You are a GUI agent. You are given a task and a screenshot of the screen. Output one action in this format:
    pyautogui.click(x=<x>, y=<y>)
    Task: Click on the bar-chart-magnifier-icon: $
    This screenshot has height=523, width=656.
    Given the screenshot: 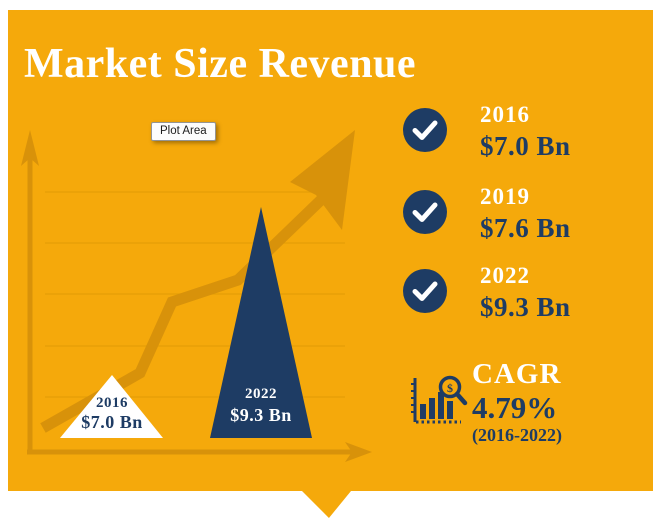 What is the action you would take?
    pyautogui.click(x=439, y=401)
    